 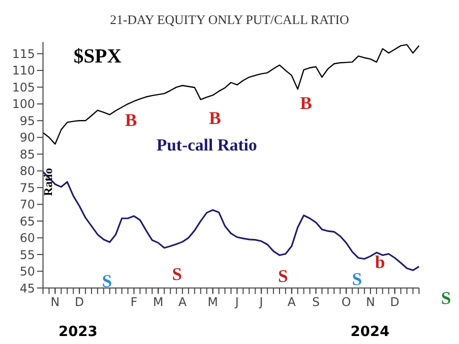 I want to click on y-tick-label: 110, so click(x=23, y=71).